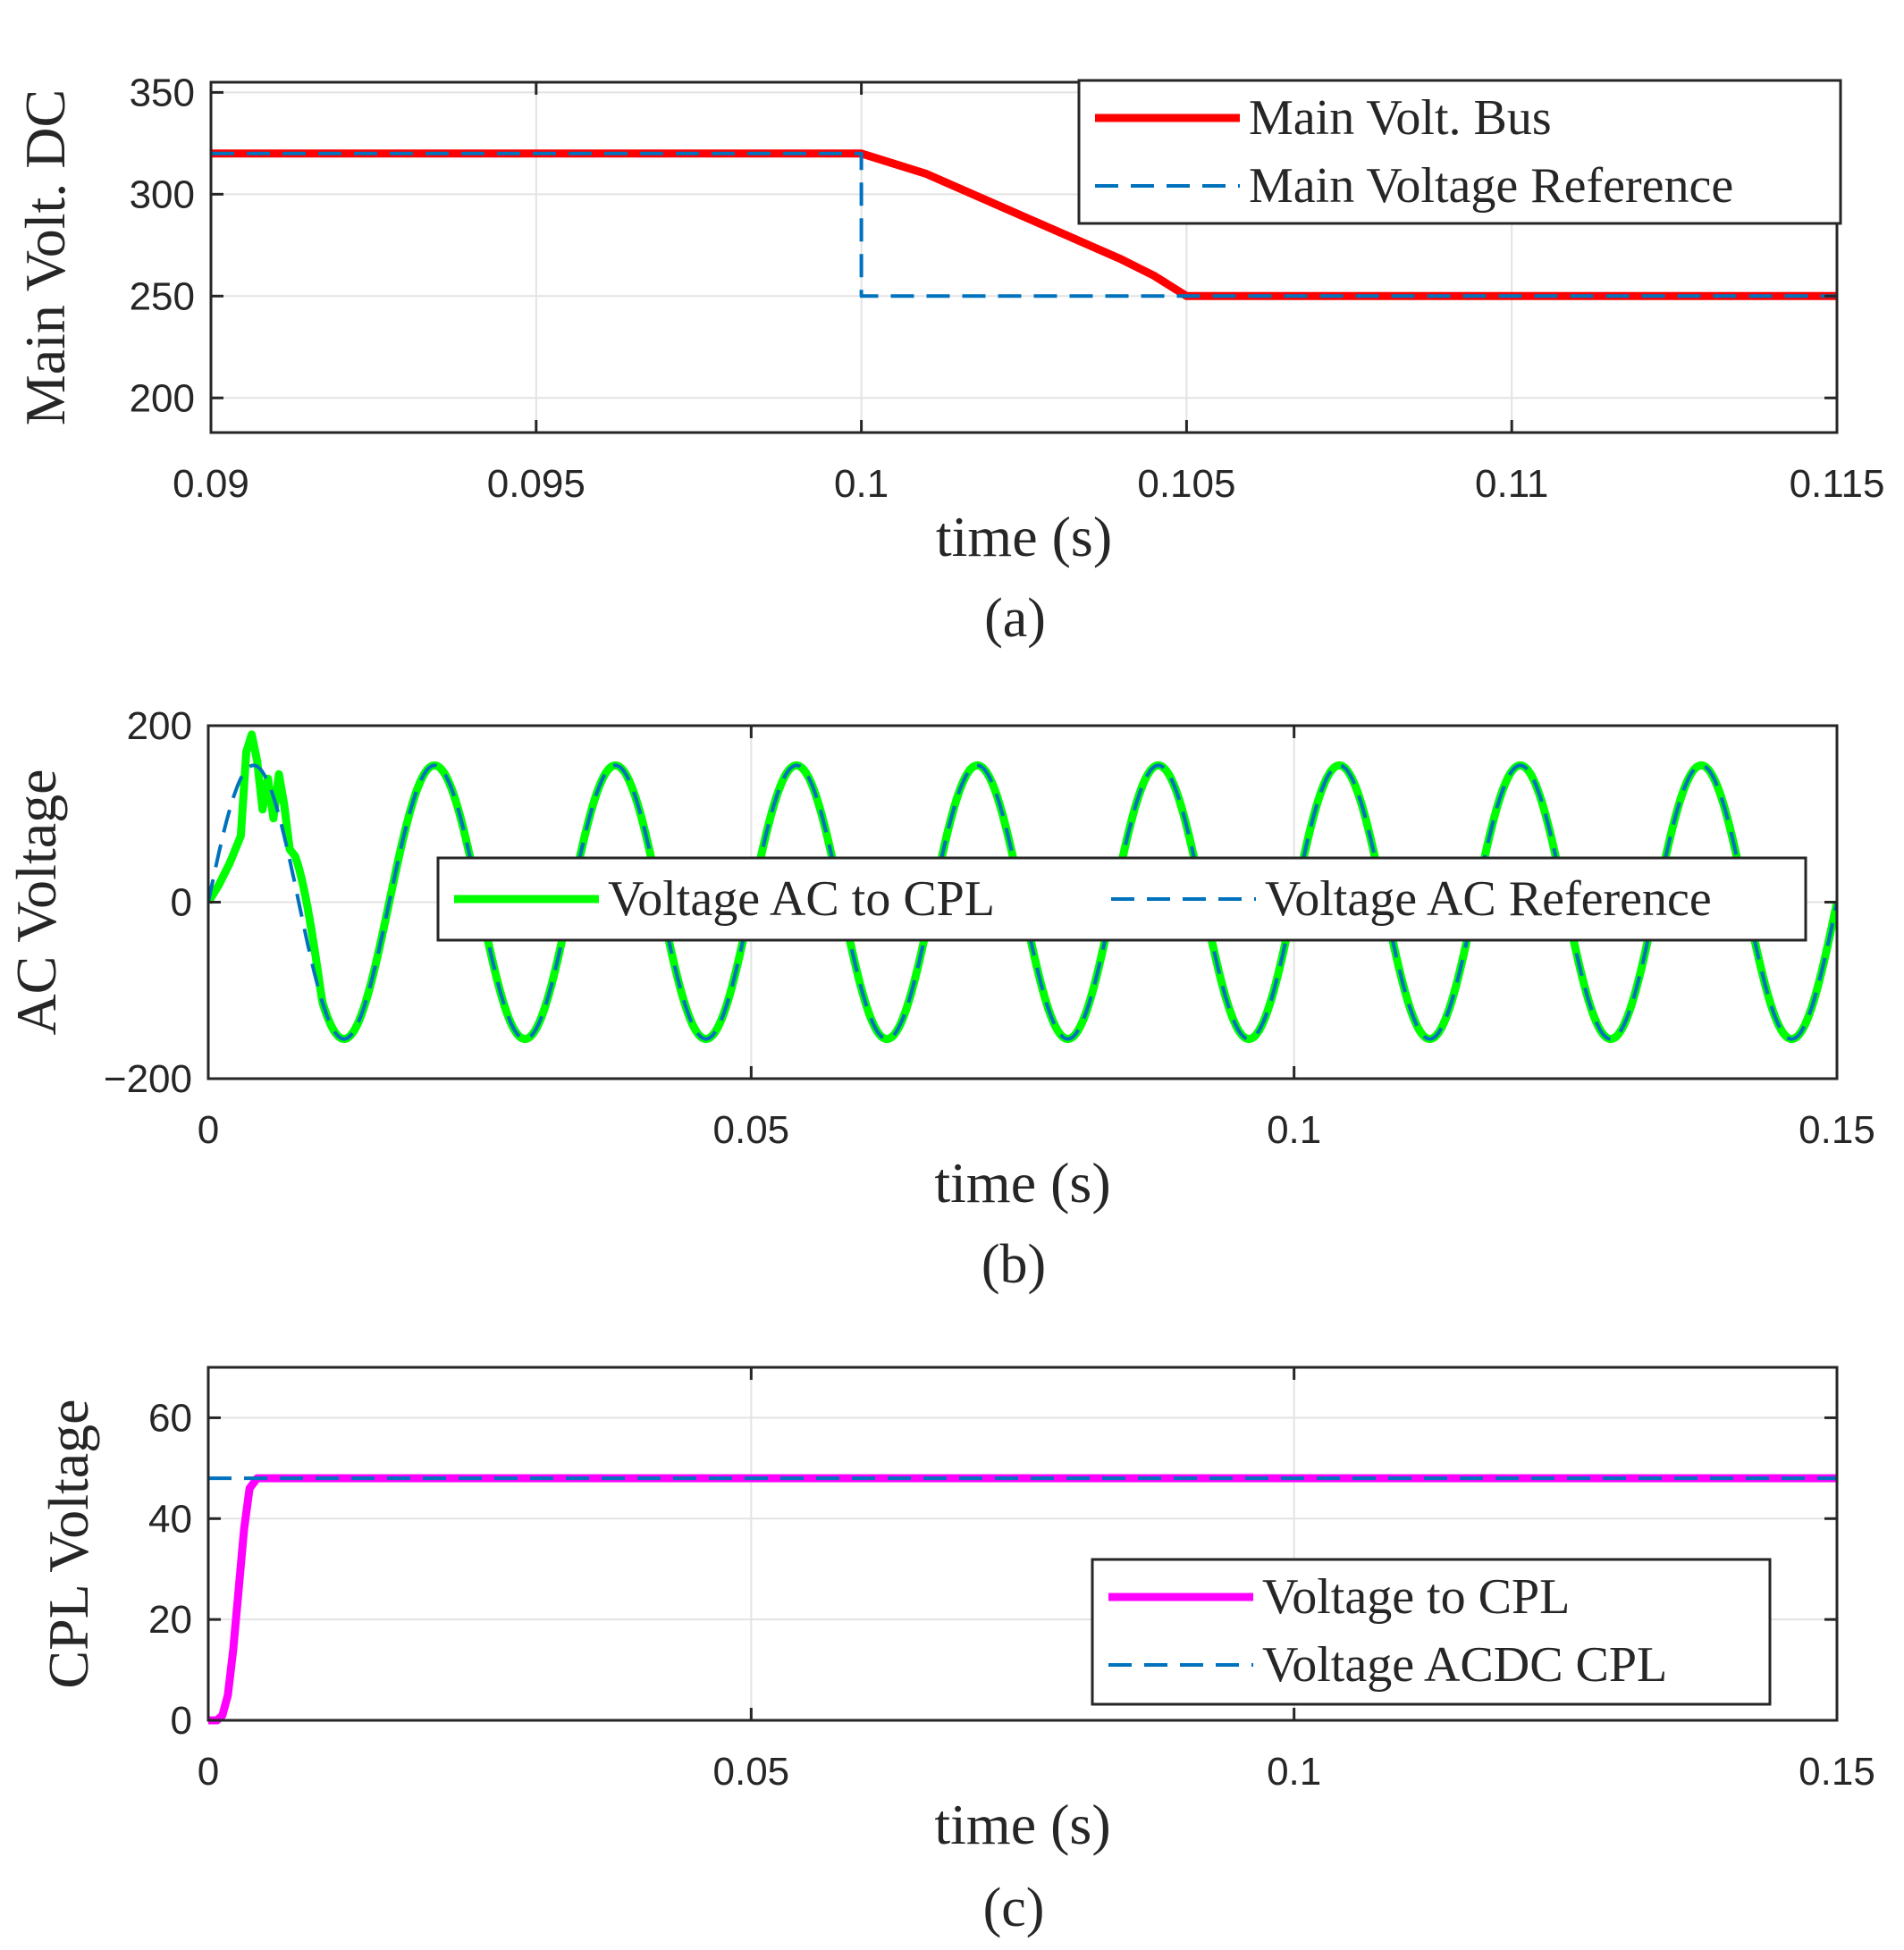  Describe the element at coordinates (1400, 118) in the screenshot. I see `legend-label: Main Volt. Bus` at that location.